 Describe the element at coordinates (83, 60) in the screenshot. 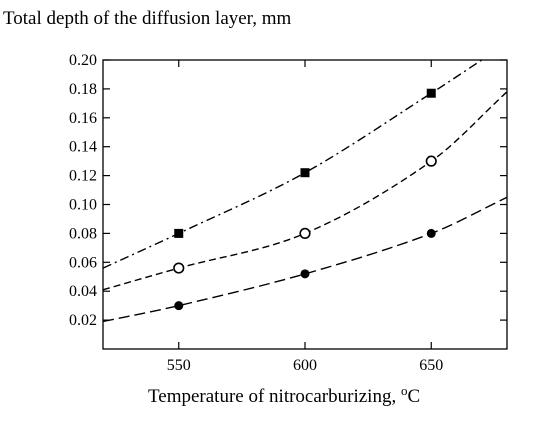

I see `y-tick-label: 0.20` at that location.